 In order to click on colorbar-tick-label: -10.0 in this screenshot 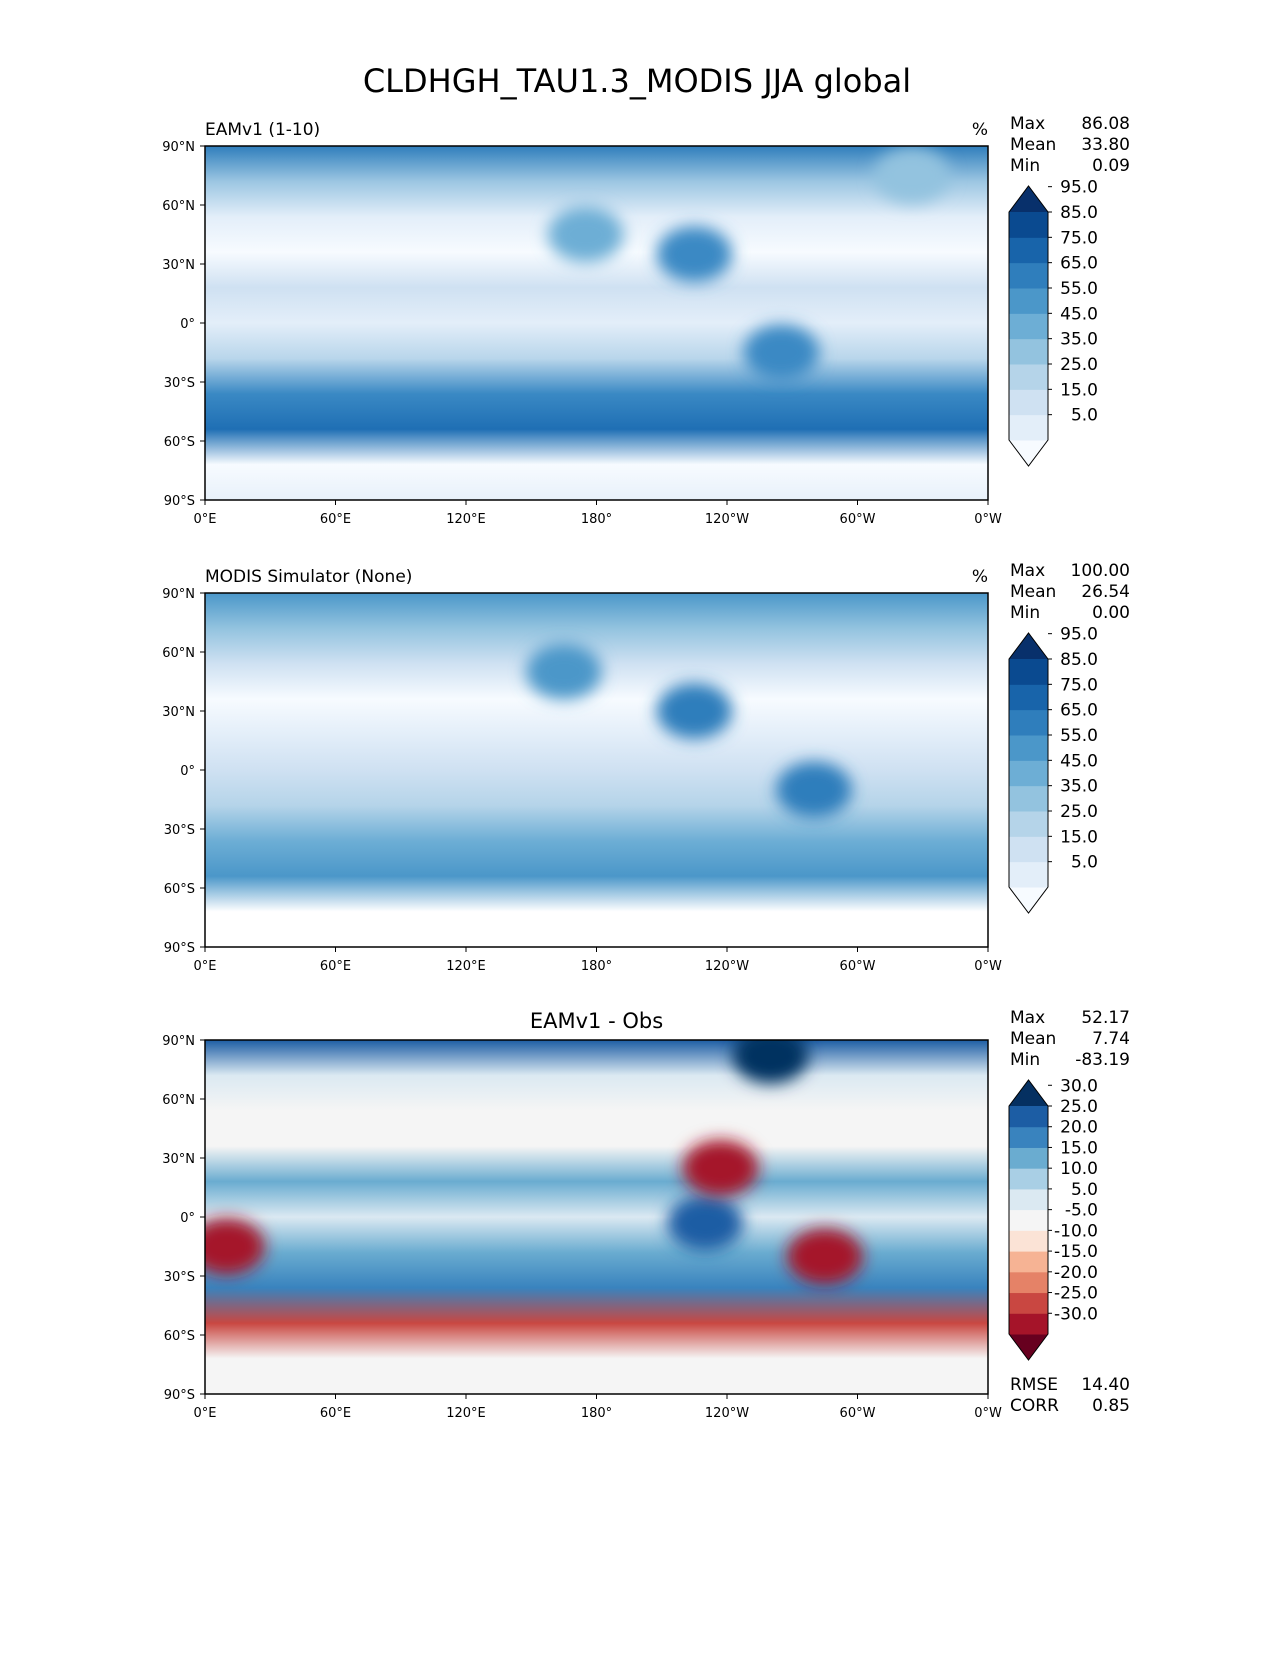, I will do `click(1076, 1231)`.